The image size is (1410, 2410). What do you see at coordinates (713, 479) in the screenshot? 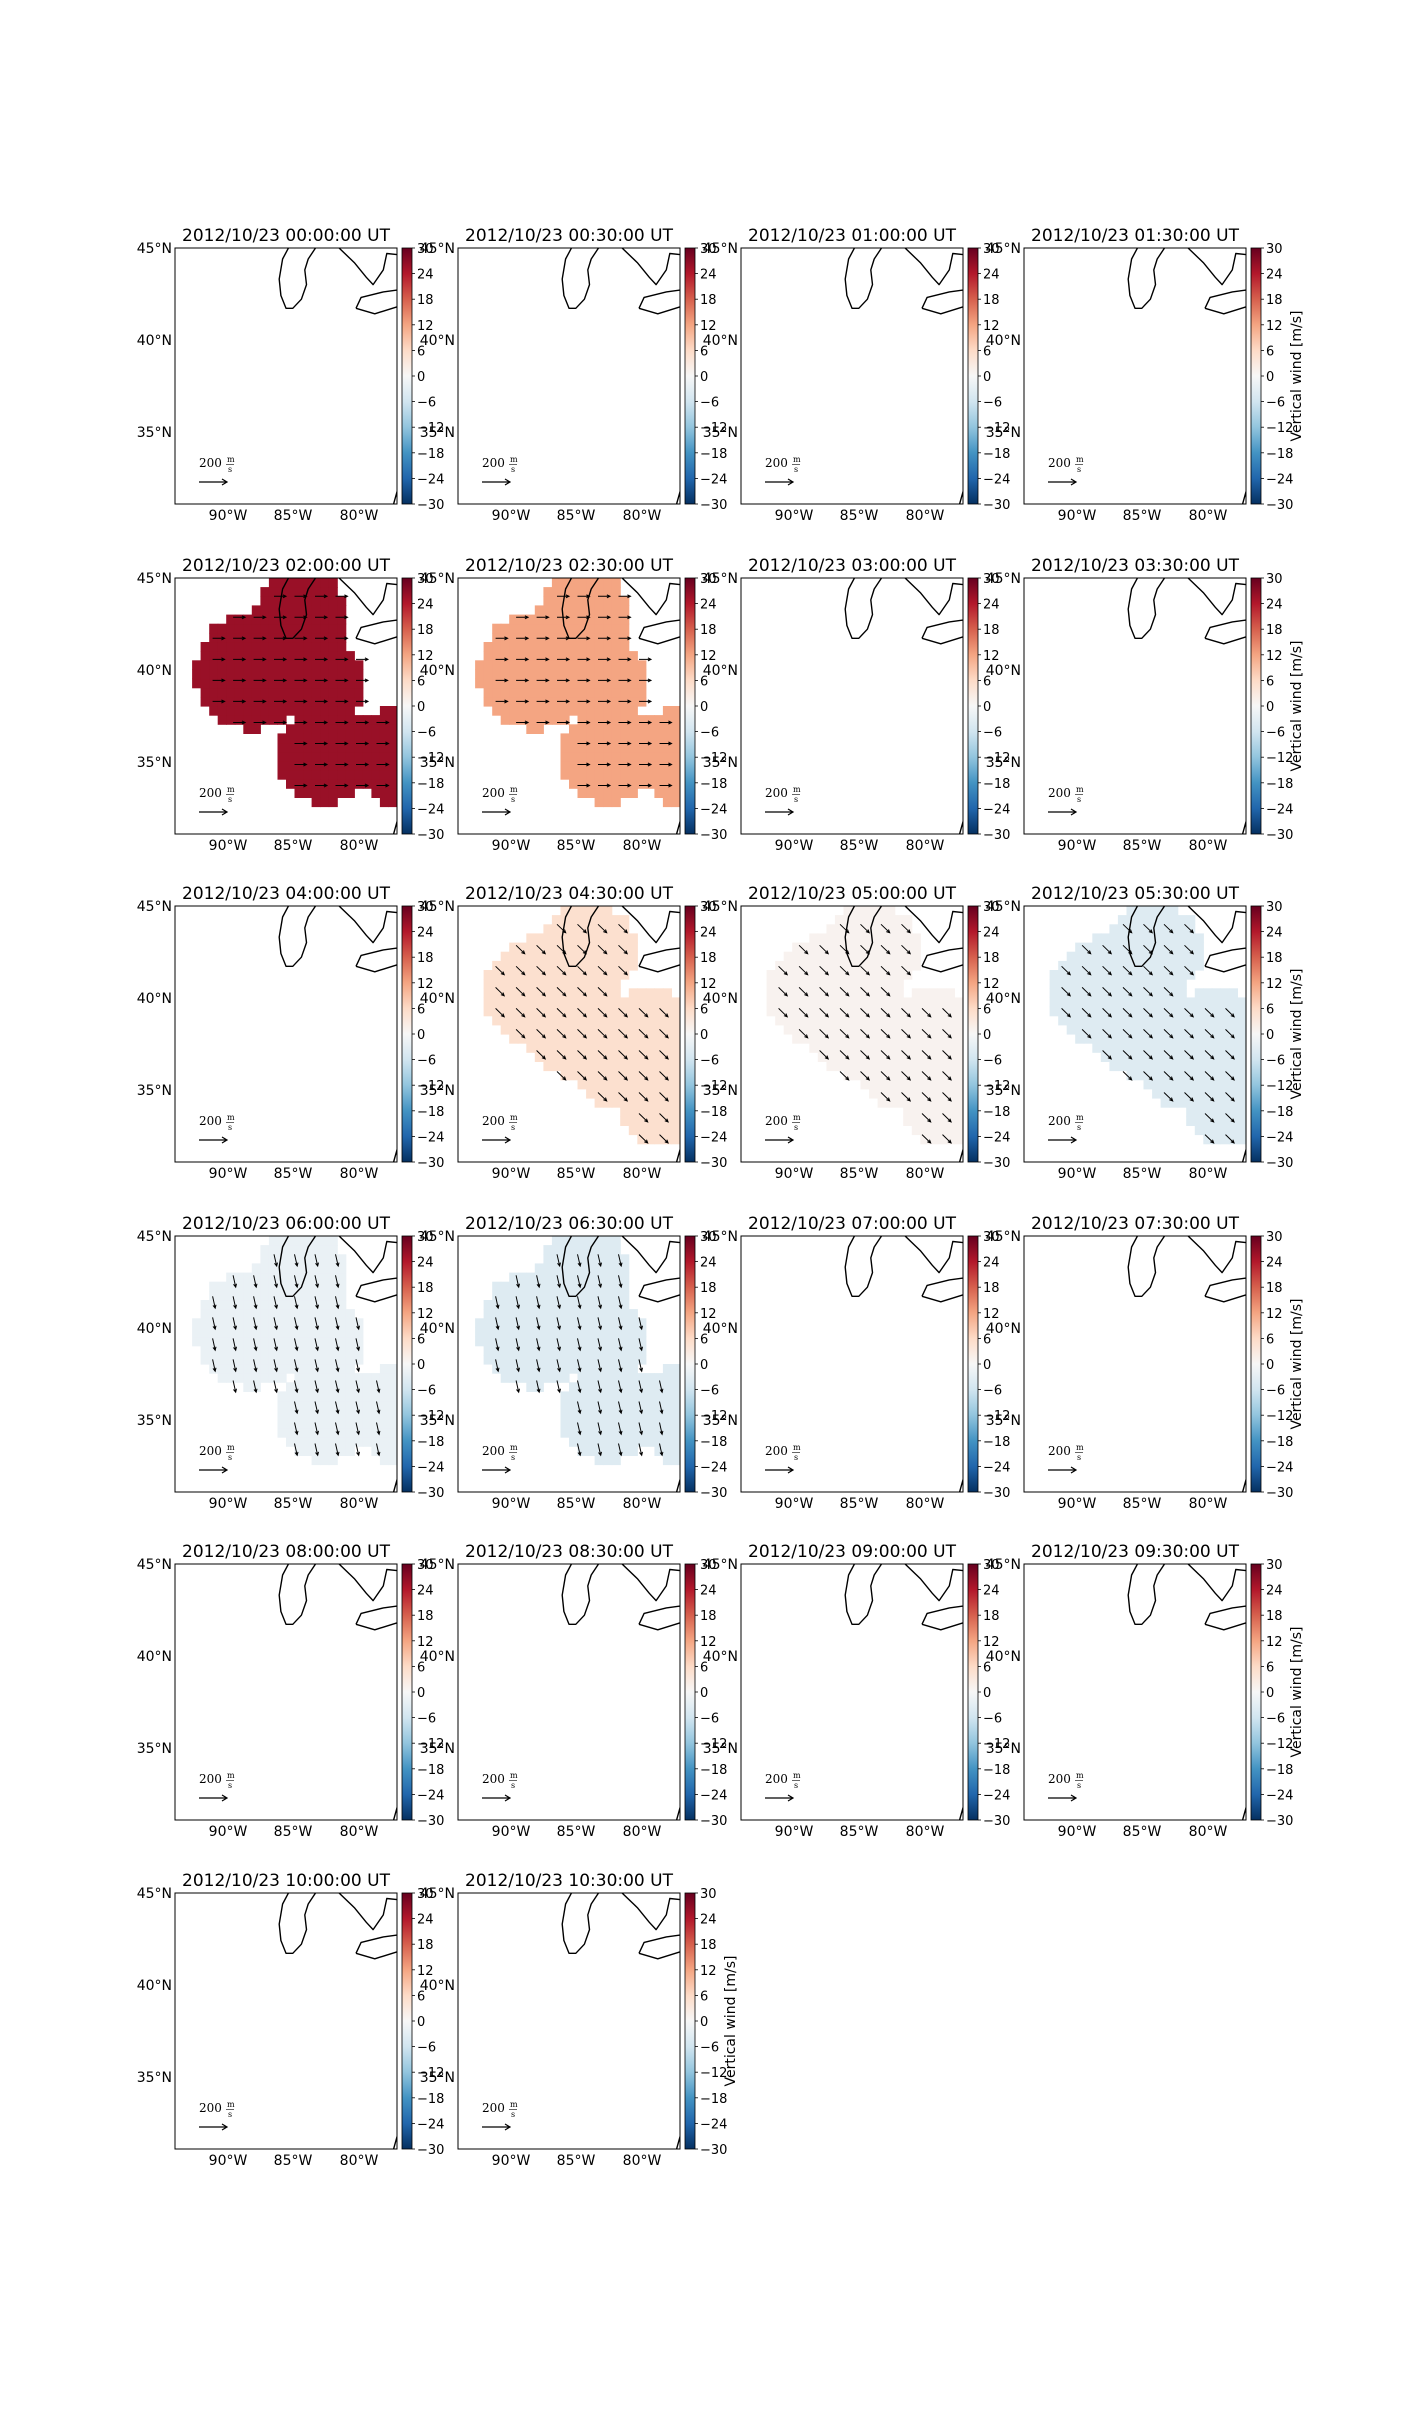
I see `colorbar-tick-label: −24` at bounding box center [713, 479].